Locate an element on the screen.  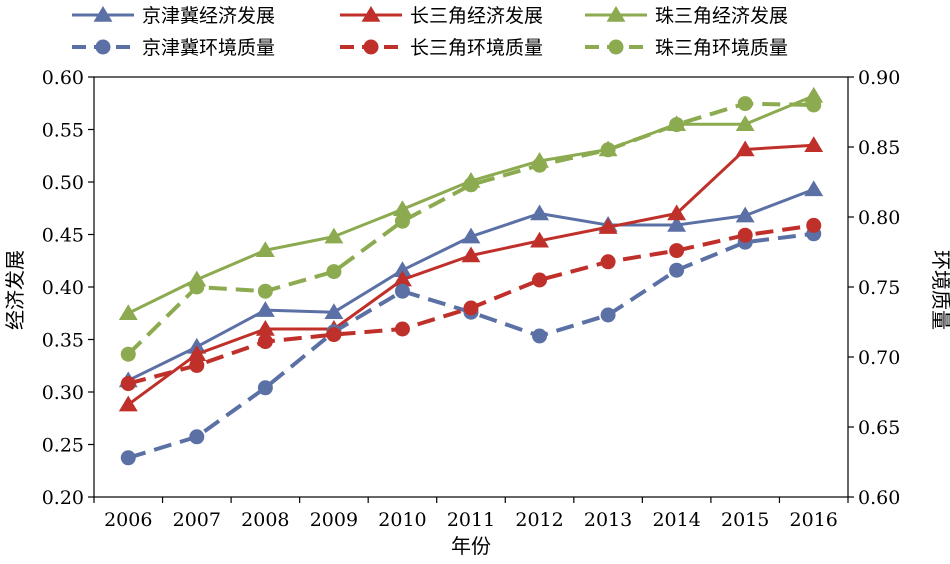
legend-label: 珠三角经济发展 is located at coordinates (721, 16).